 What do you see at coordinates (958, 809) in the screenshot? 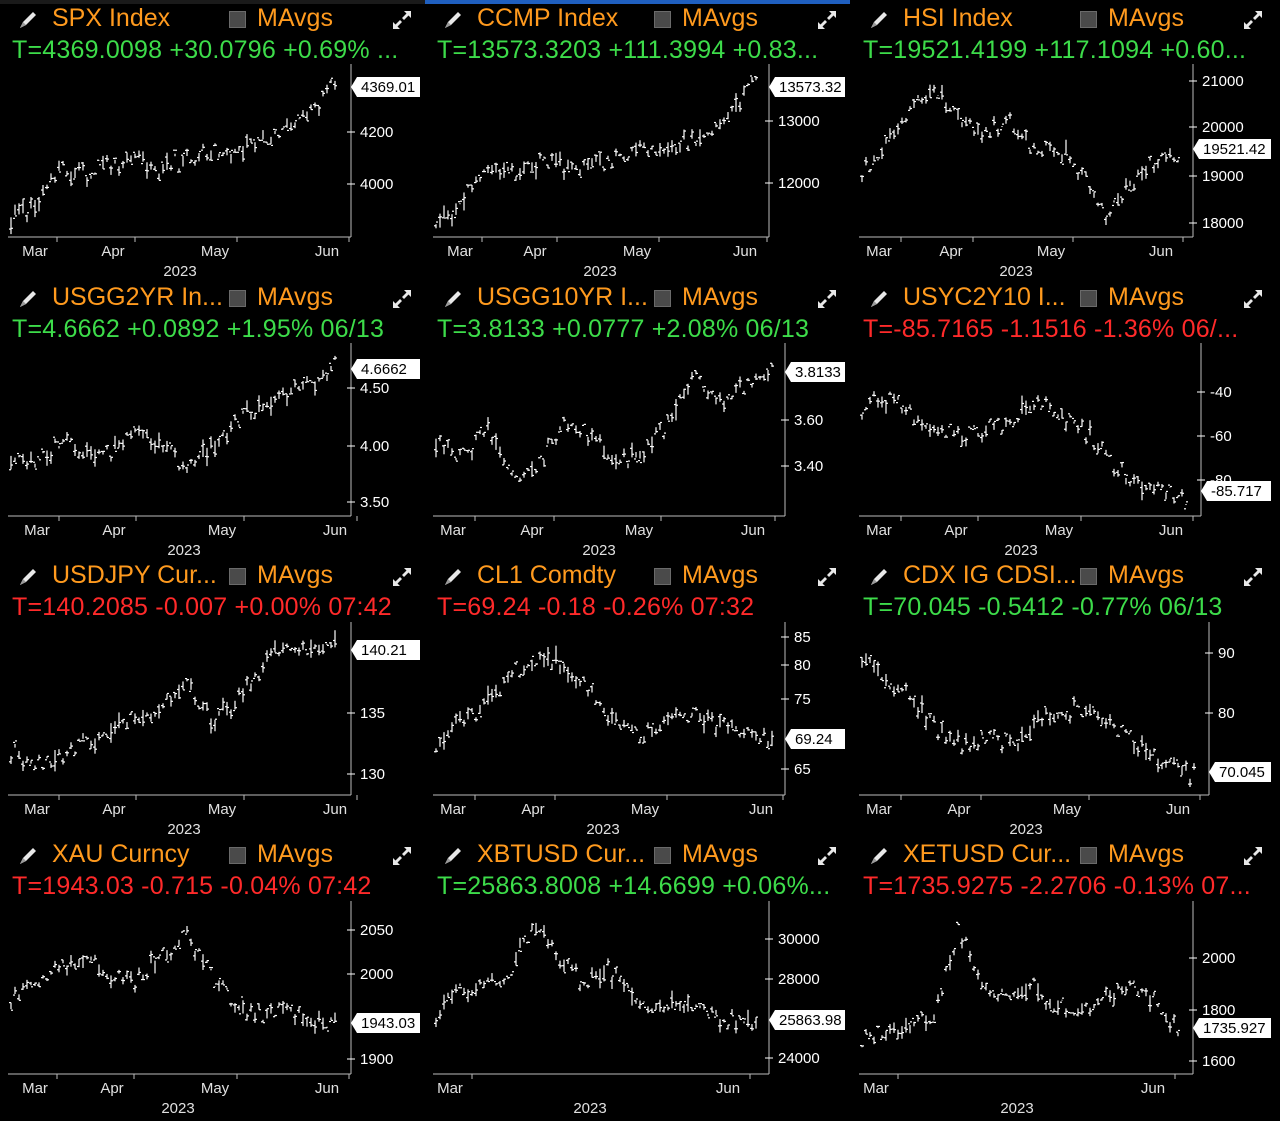
I see `month-label: Apr` at bounding box center [958, 809].